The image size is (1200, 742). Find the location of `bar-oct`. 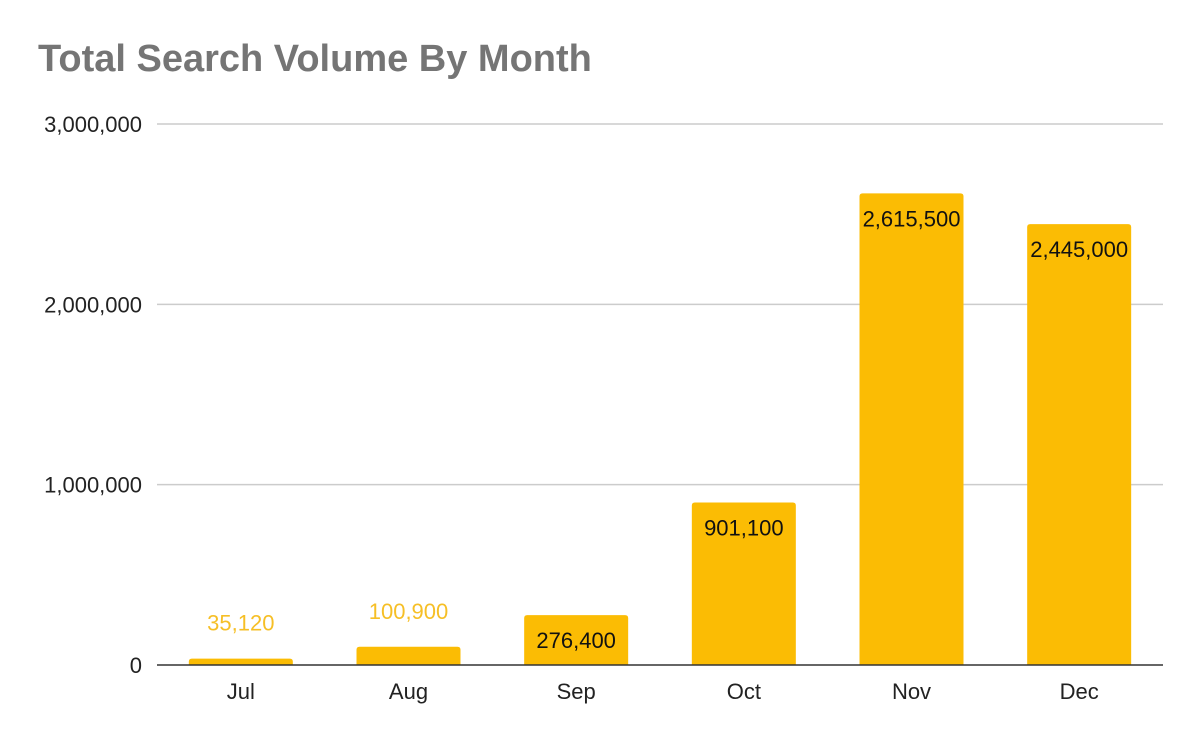

bar-oct is located at coordinates (743, 583).